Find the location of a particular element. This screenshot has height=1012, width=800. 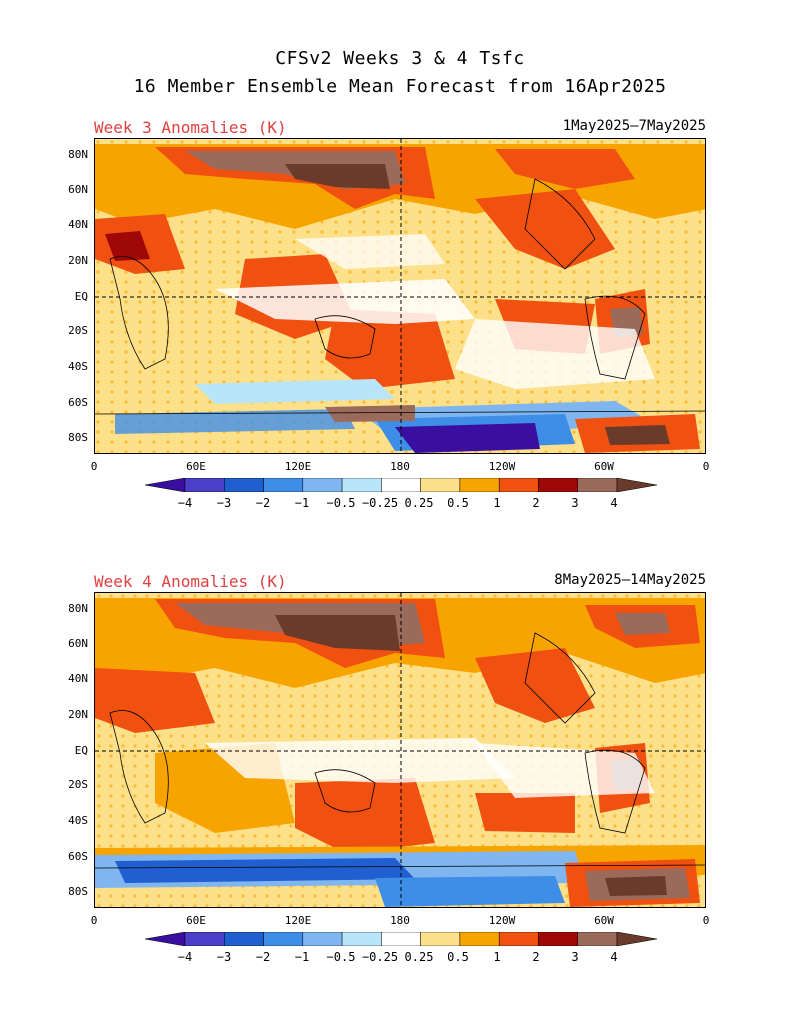

week4-date-range: 8May2025–14May2025 is located at coordinates (630, 580).